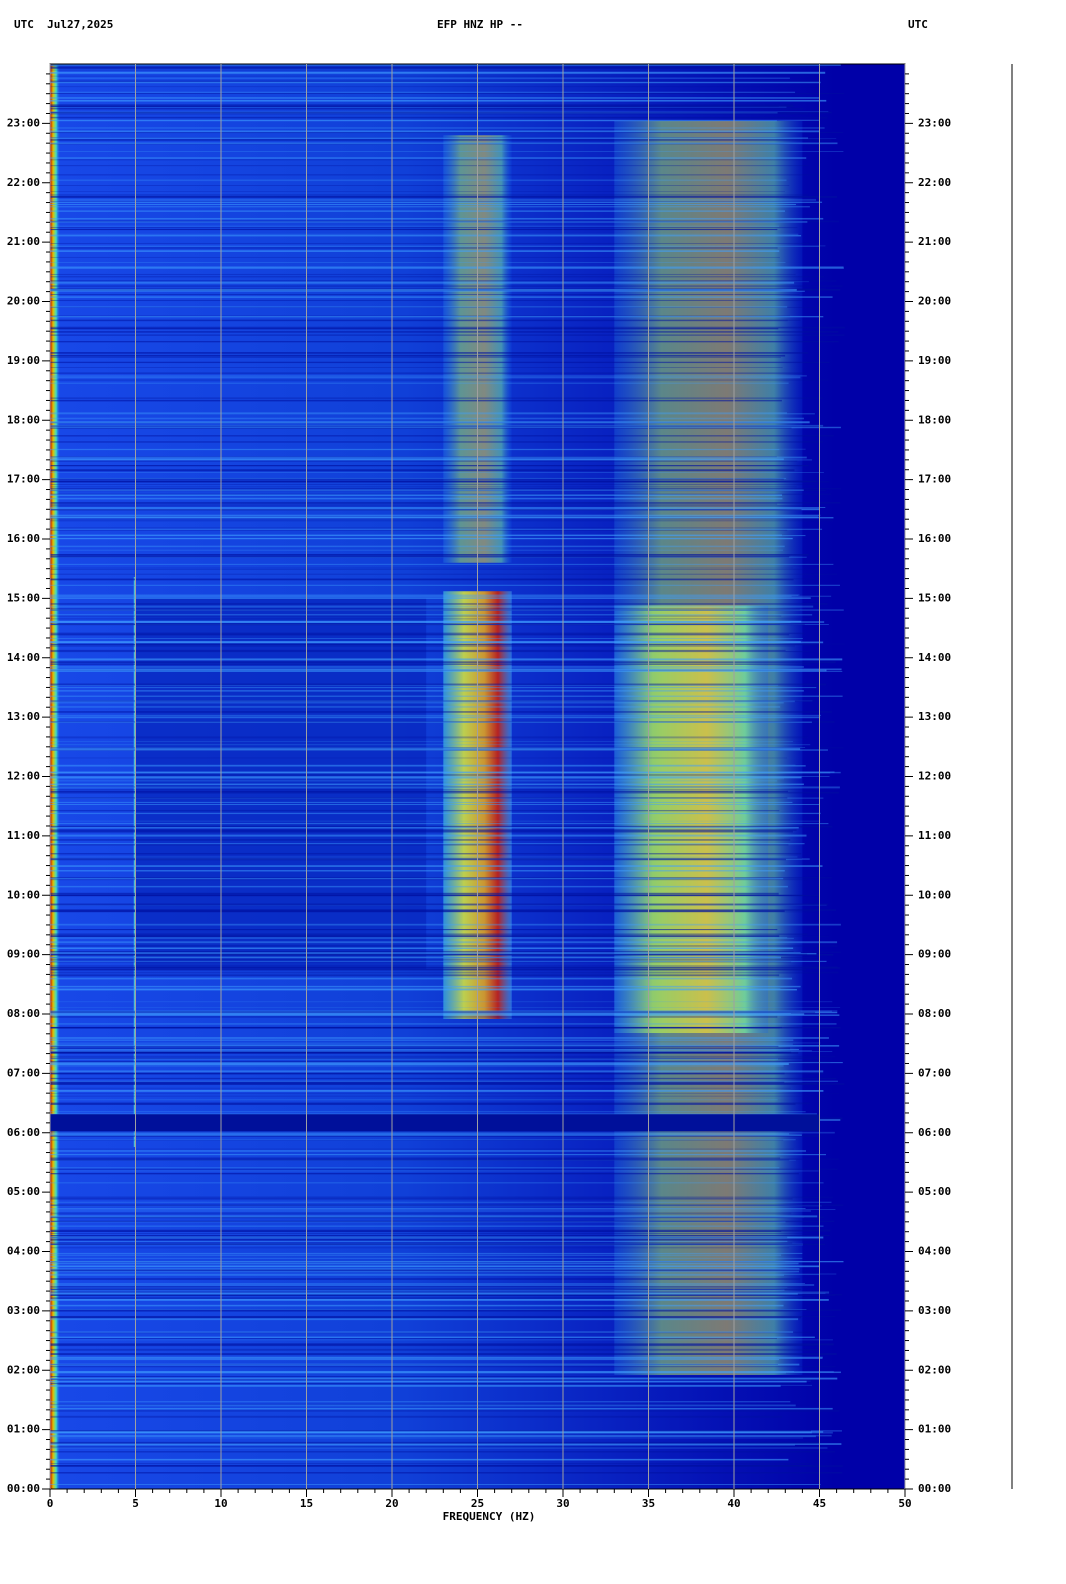 This screenshot has height=1584, width=1066. I want to click on x-tick-label: 40, so click(733, 1503).